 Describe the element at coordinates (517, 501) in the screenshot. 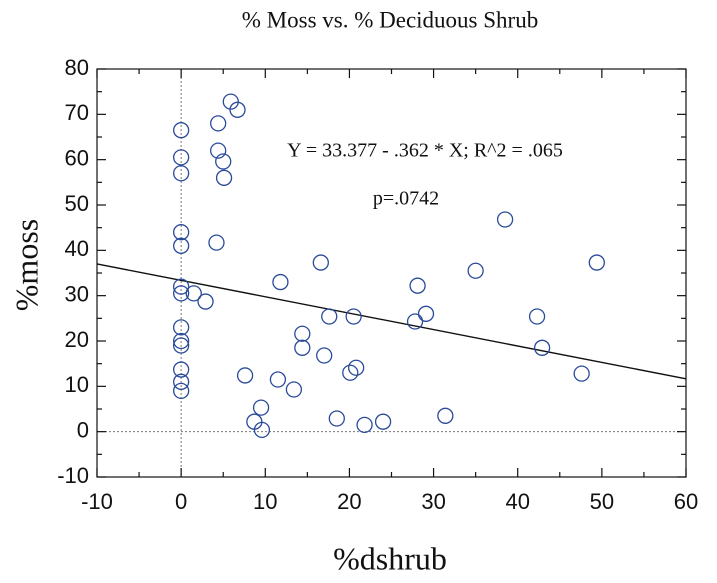

I see `x-tick-label: 40` at that location.